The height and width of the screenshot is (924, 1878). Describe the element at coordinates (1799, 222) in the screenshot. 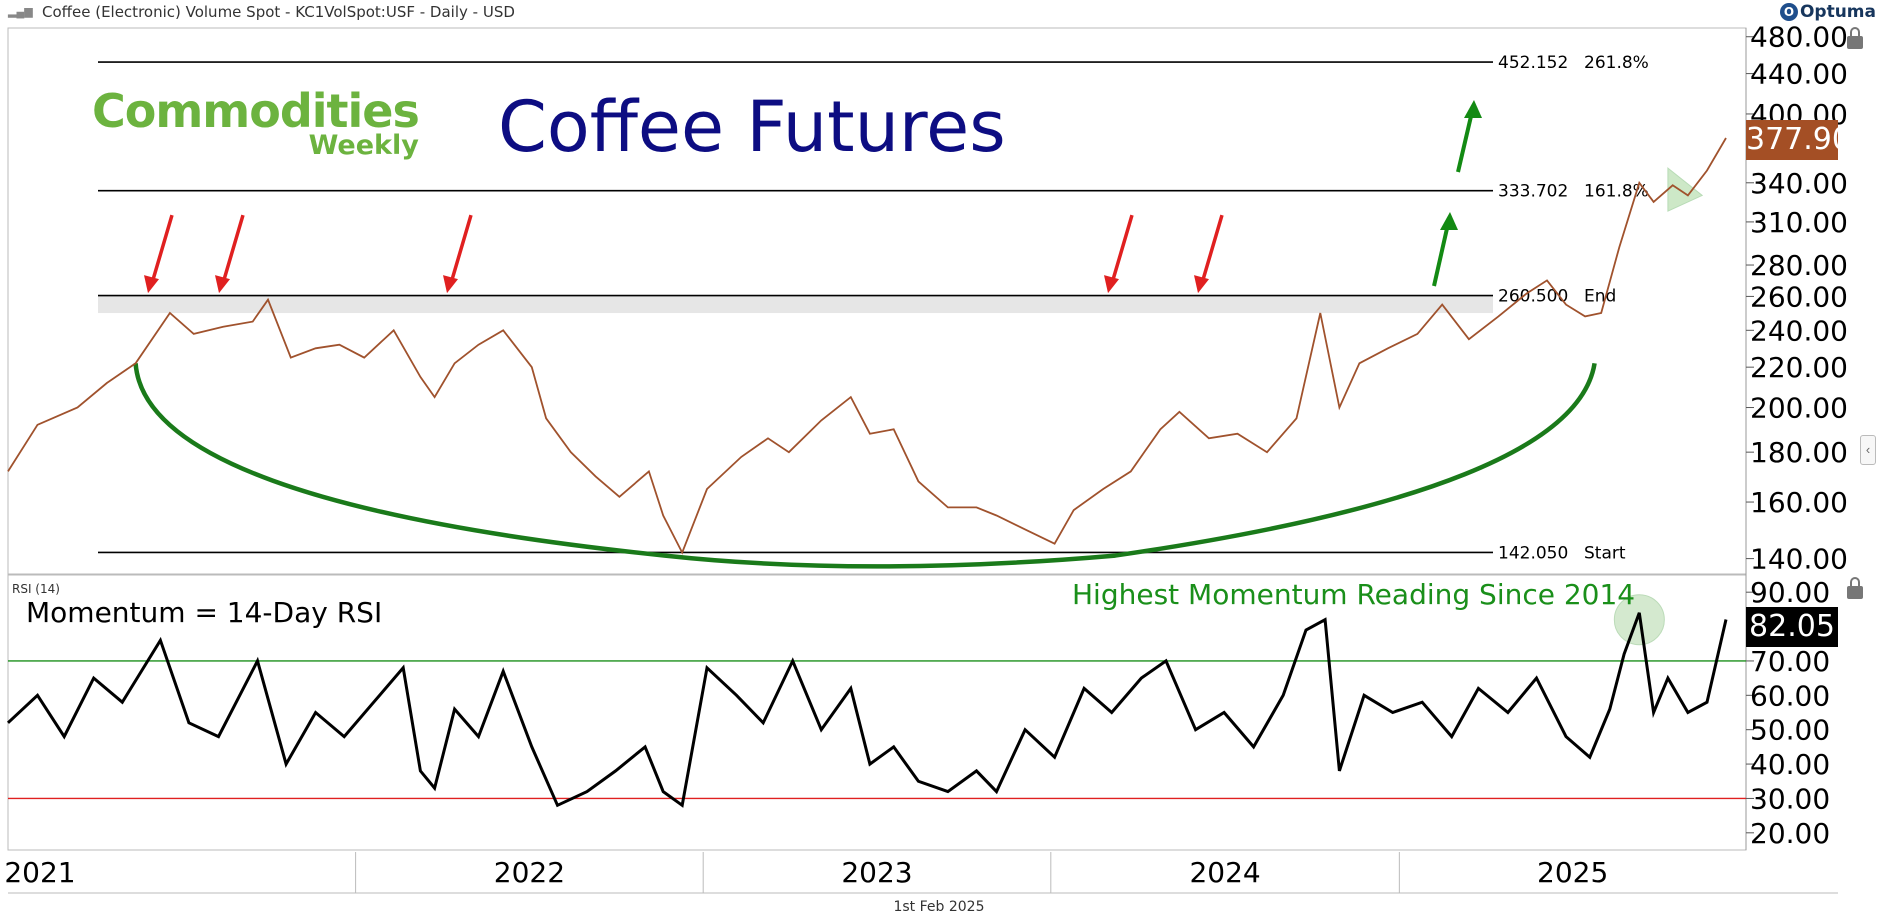

I see `price-tick-label: 310.00` at that location.